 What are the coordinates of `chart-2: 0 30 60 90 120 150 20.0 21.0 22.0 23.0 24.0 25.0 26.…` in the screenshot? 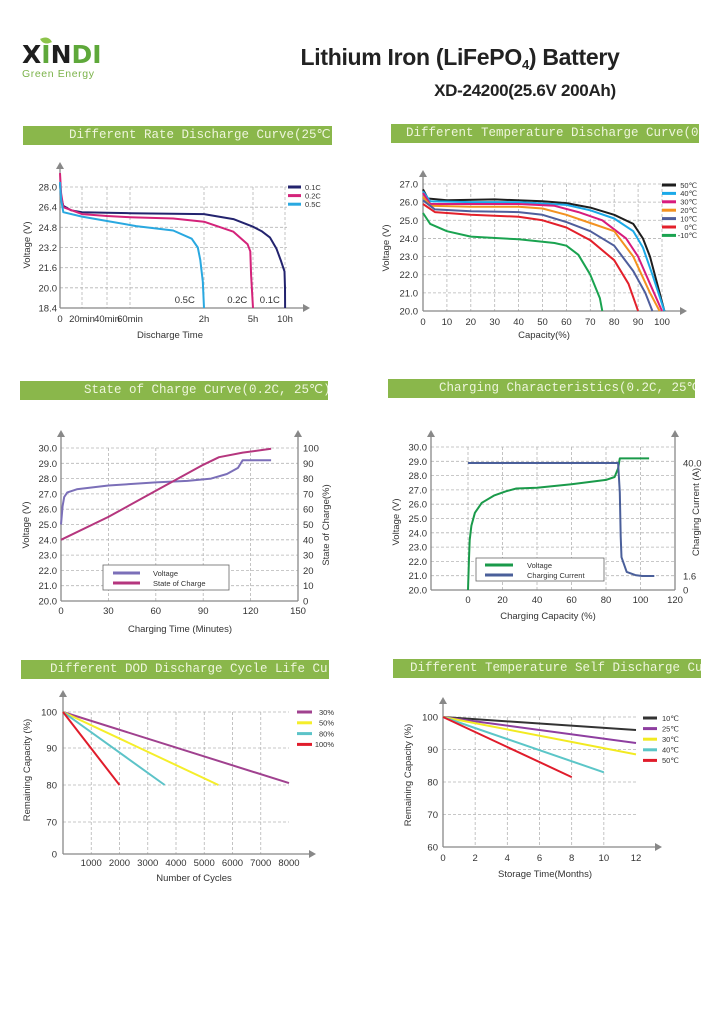 It's located at (176, 532).